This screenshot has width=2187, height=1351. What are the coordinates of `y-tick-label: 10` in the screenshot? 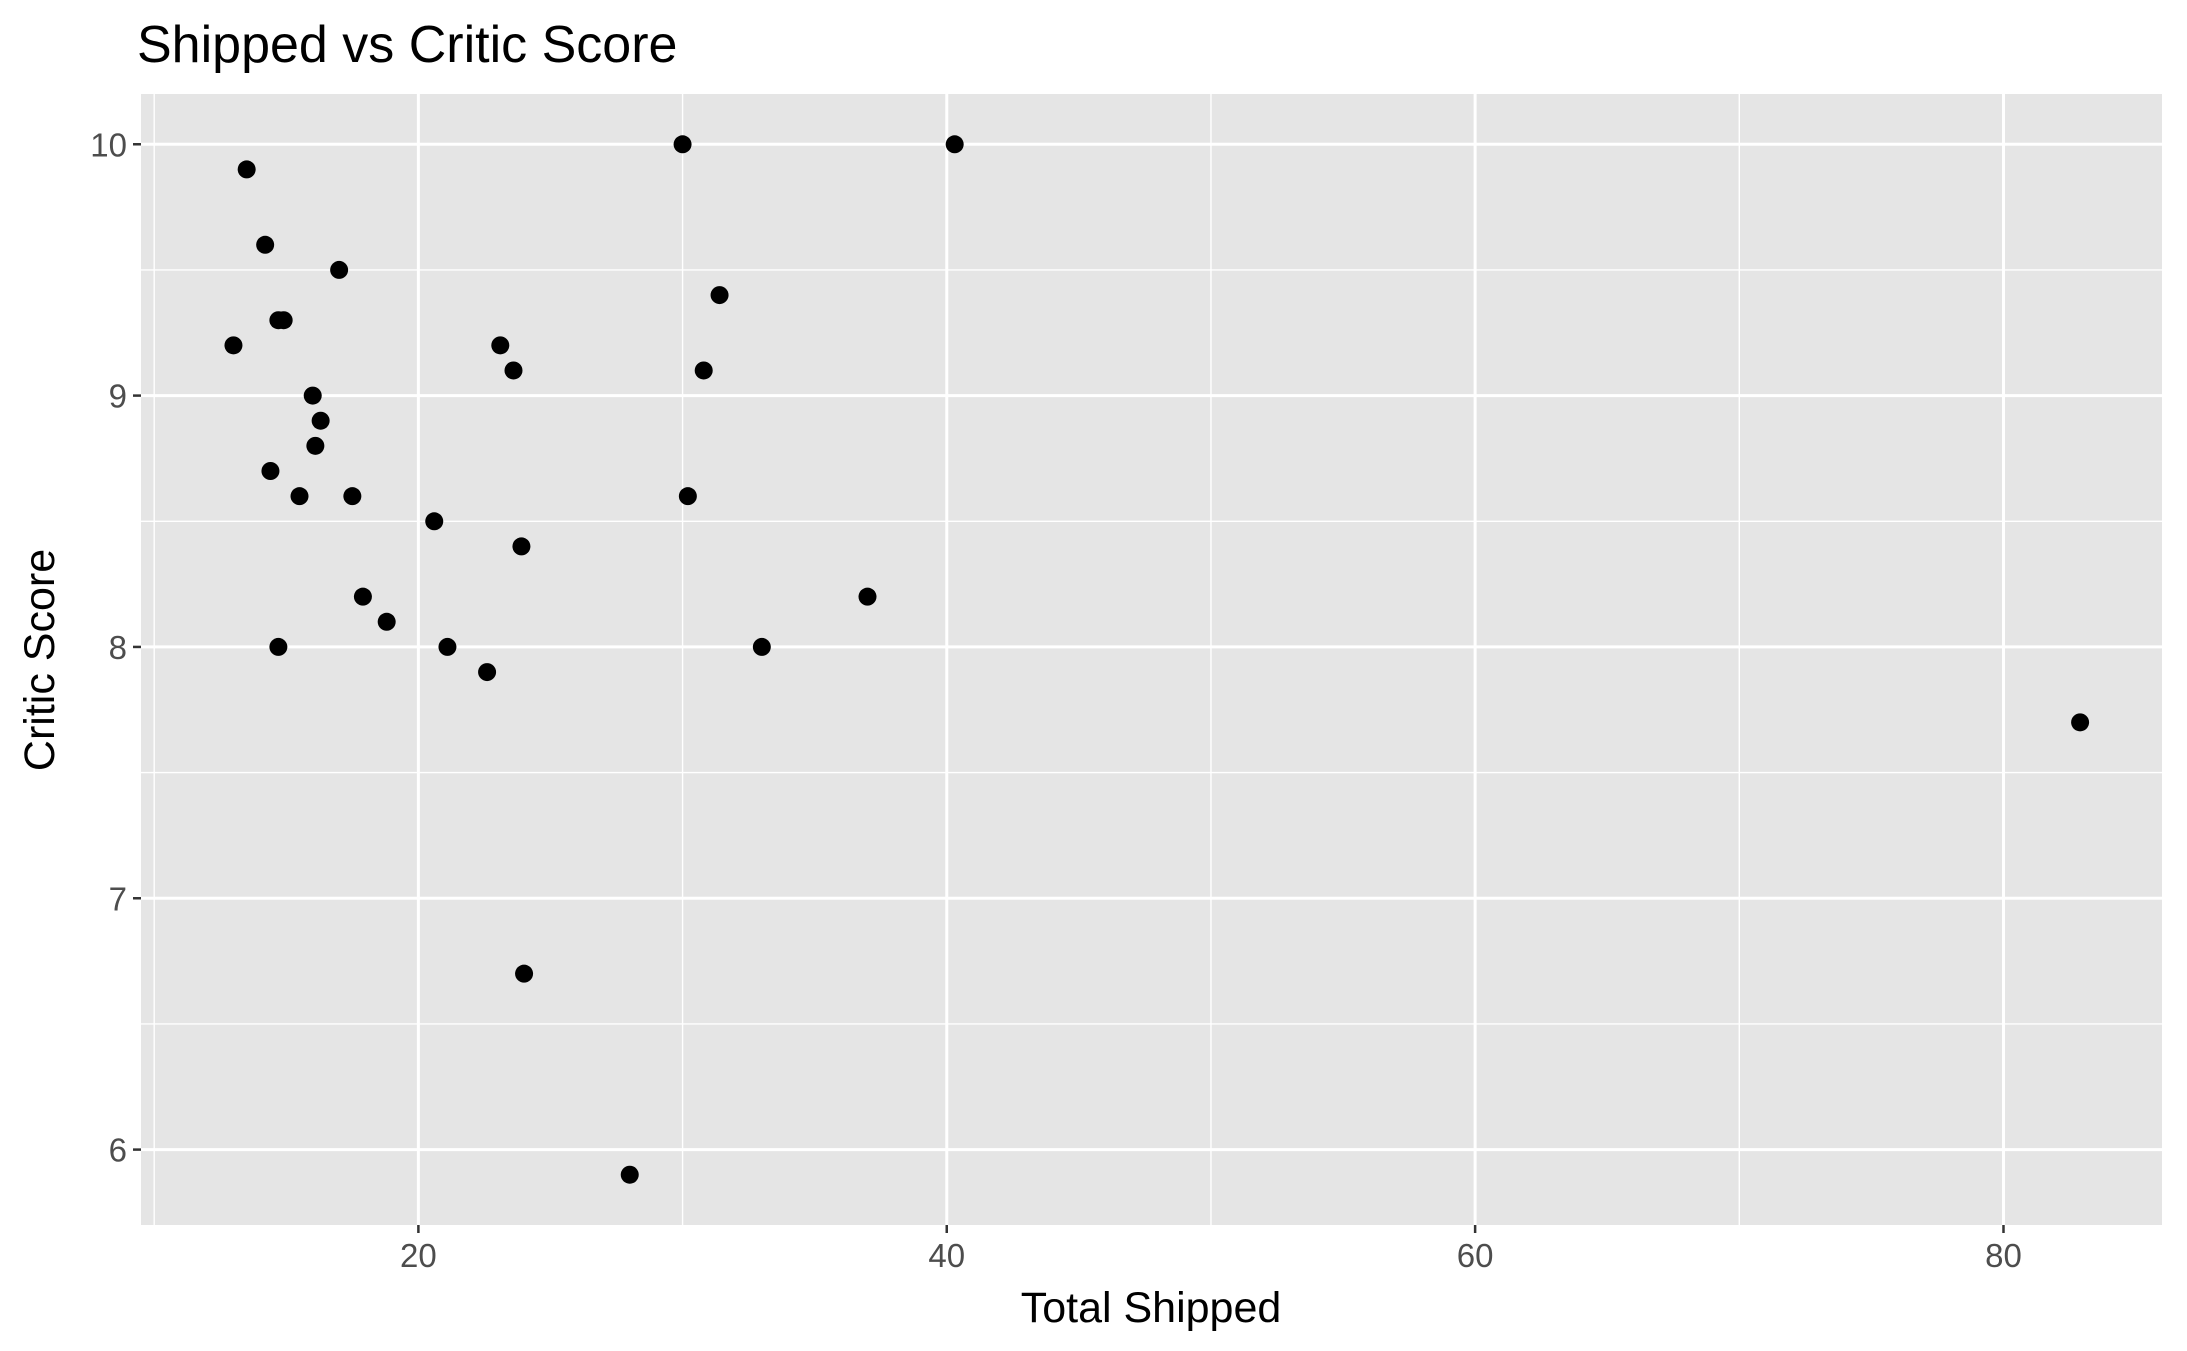 It's located at (108, 144).